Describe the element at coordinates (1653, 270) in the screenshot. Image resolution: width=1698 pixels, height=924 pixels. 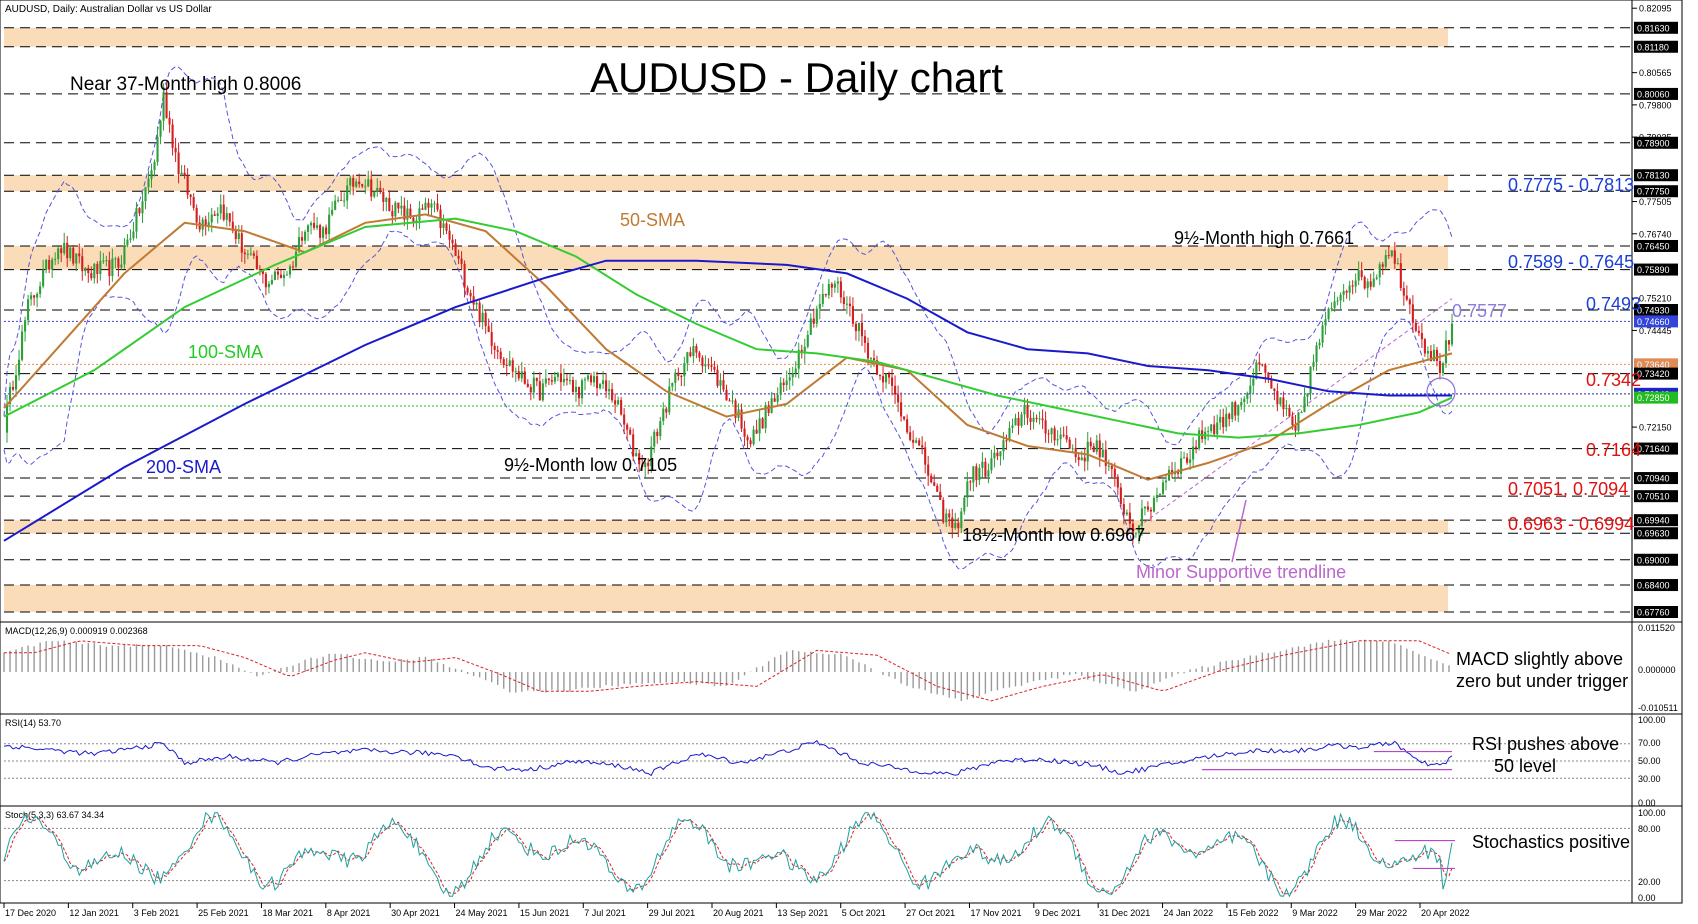
I see `price-tag-label: 0.75890` at that location.